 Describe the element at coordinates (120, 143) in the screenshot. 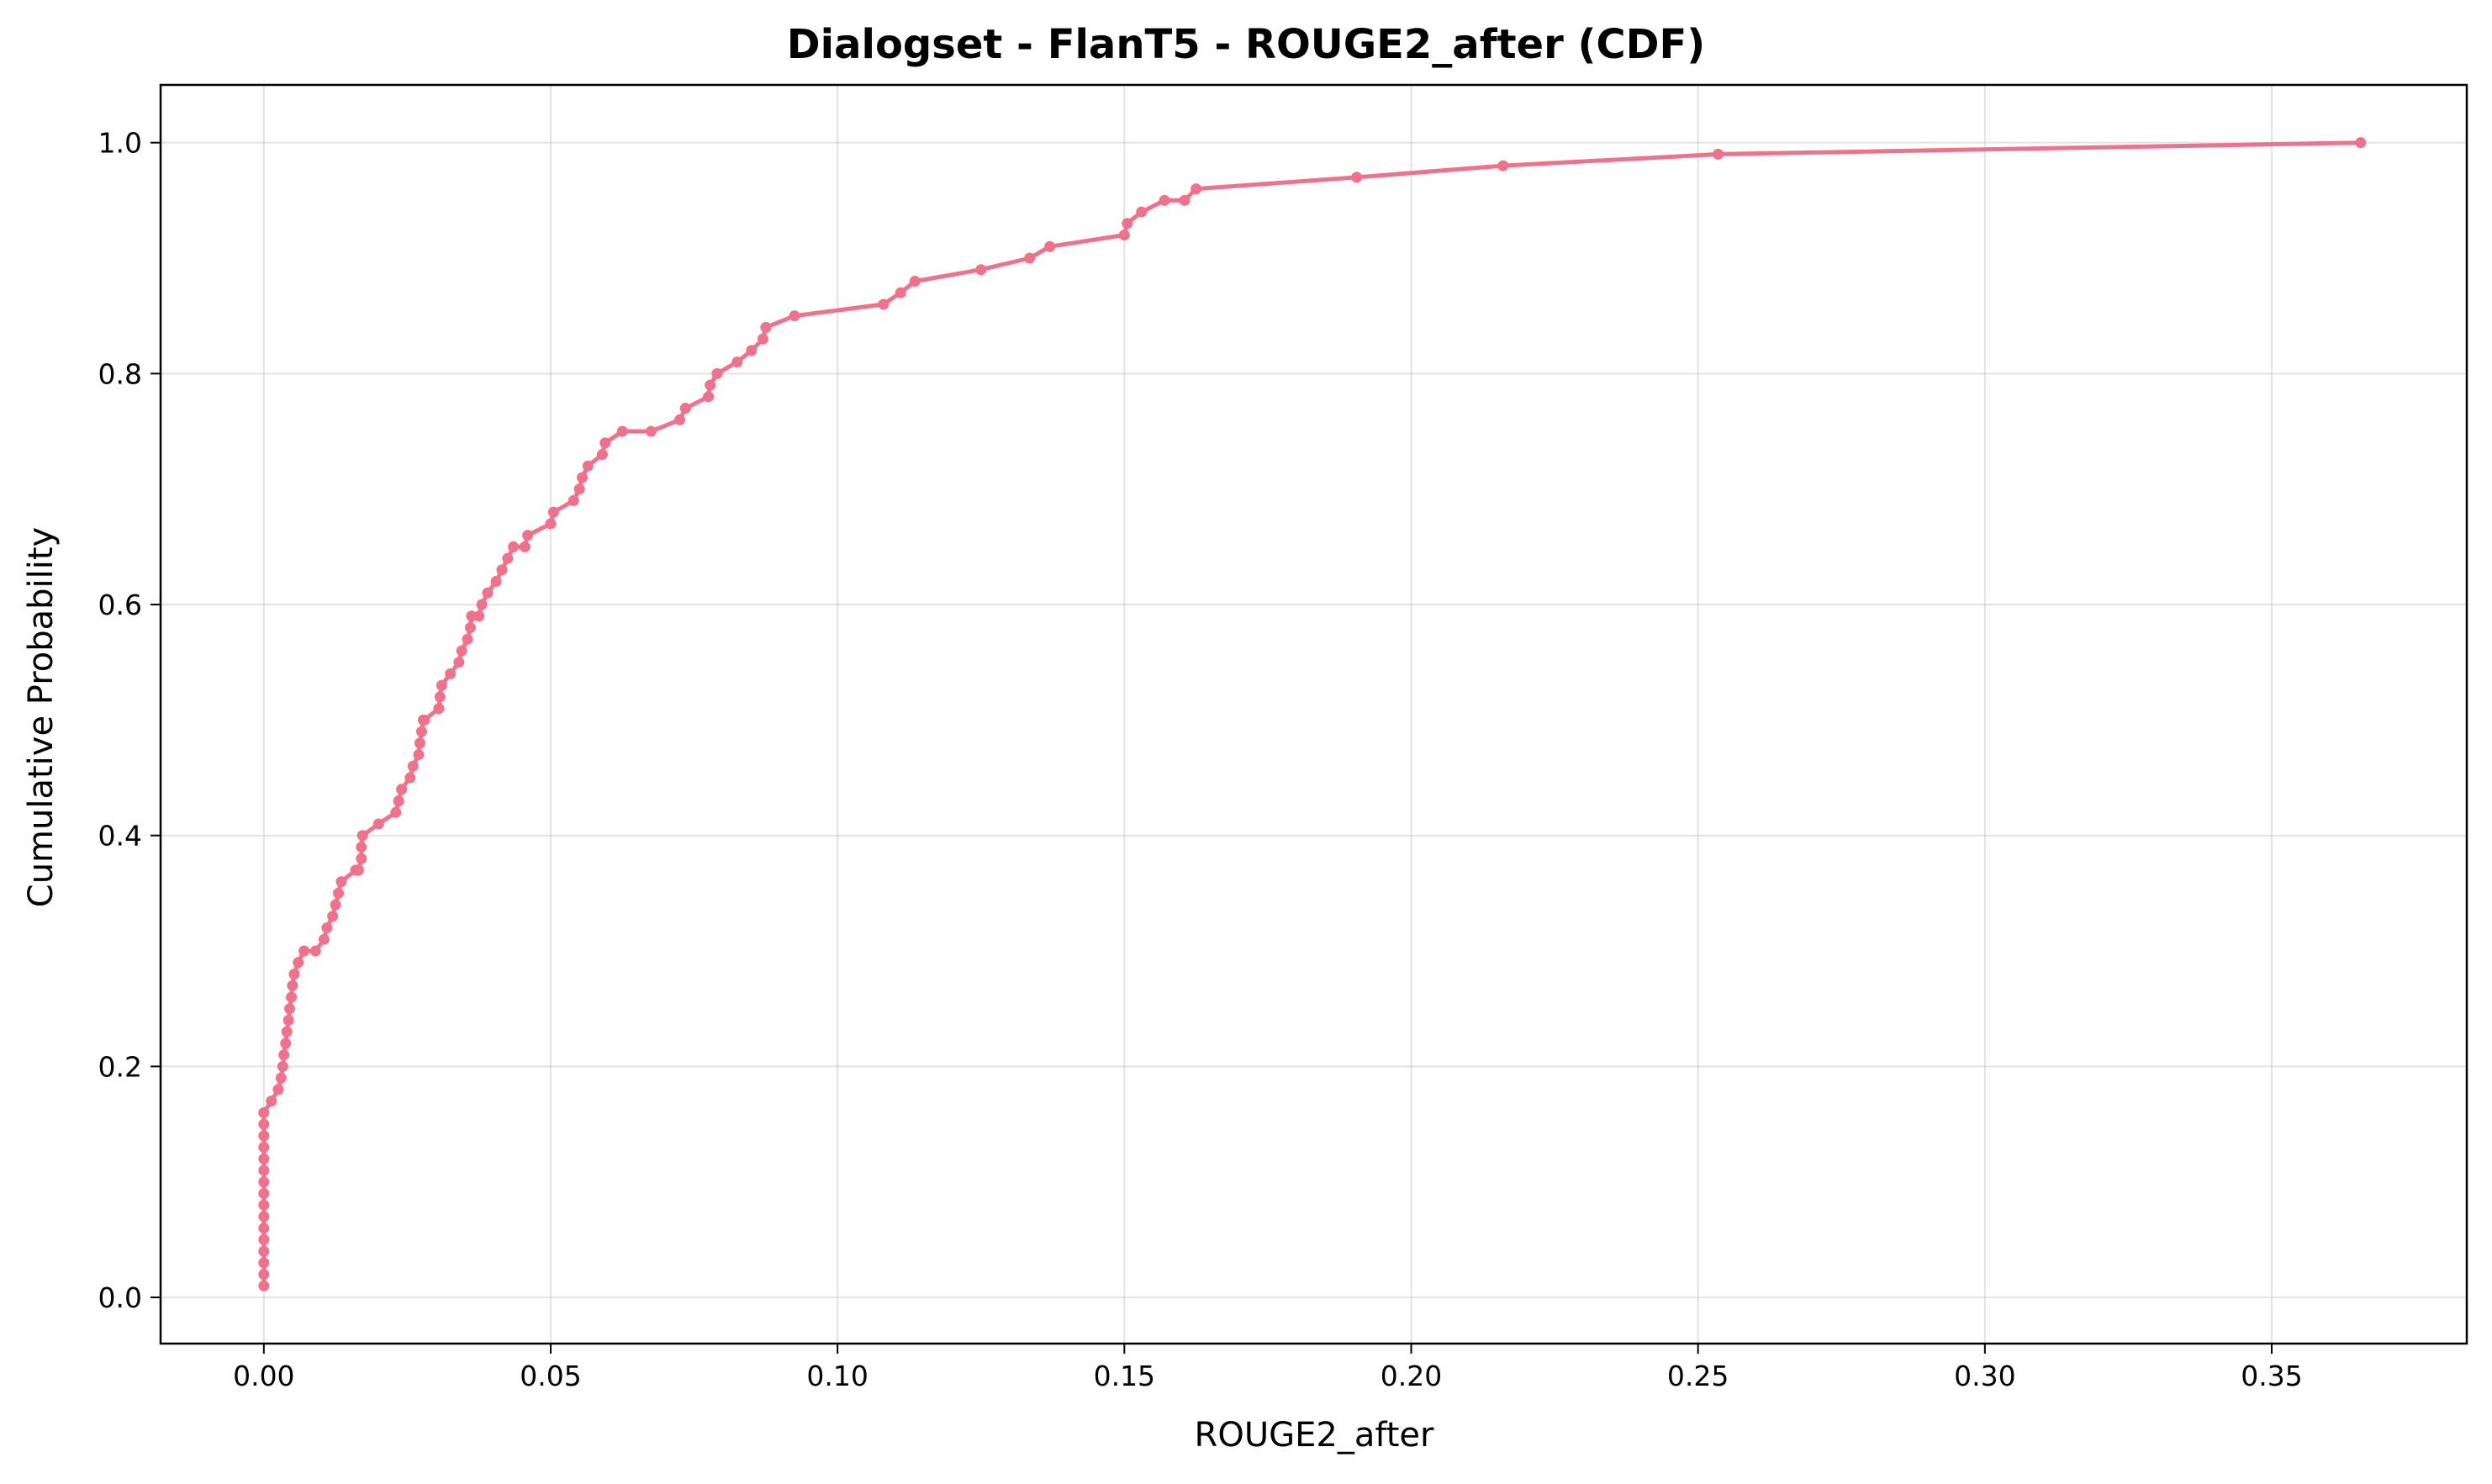

I see `y-tick-label: 1.0` at that location.